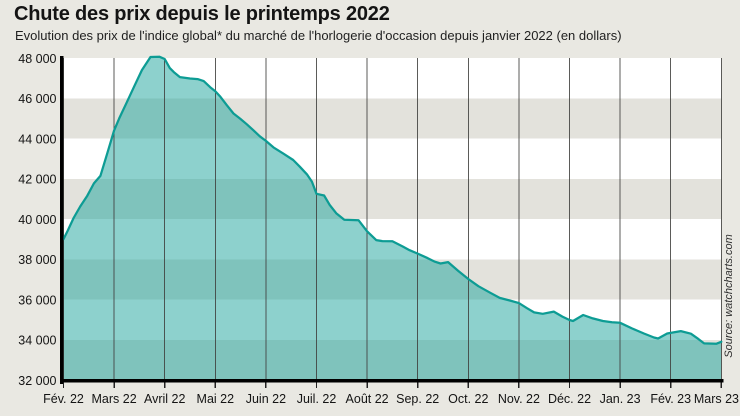 The image size is (740, 416). What do you see at coordinates (417, 399) in the screenshot?
I see `x-axis-month-label: Sep. 22` at bounding box center [417, 399].